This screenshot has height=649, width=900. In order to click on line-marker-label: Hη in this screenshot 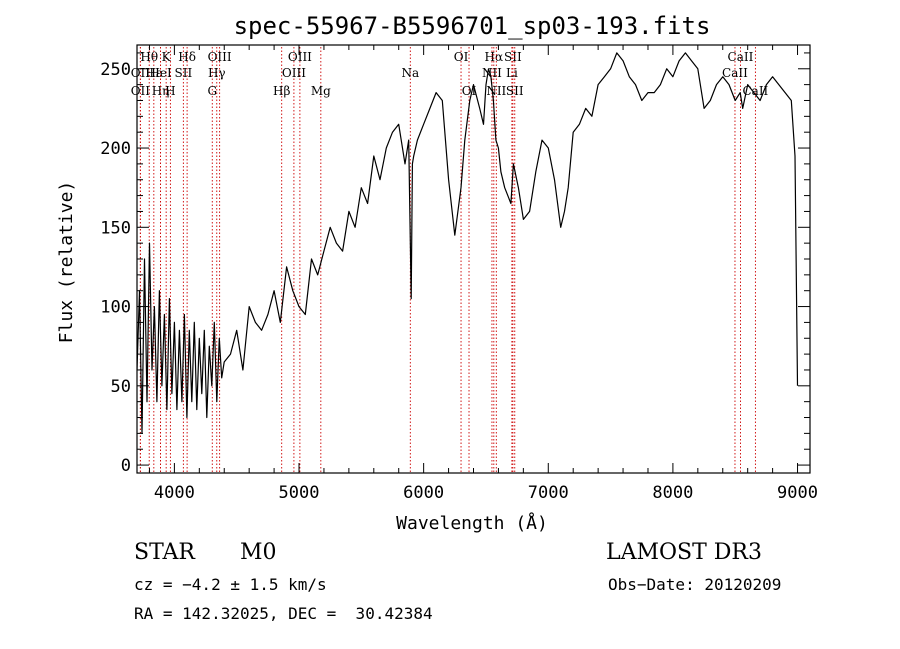, I will do `click(161, 91)`.